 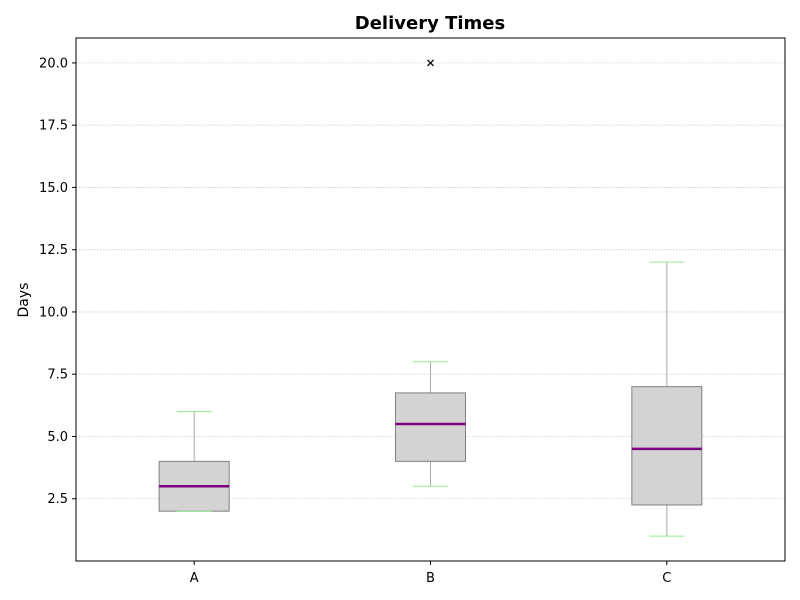 I want to click on box-C, so click(x=667, y=399).